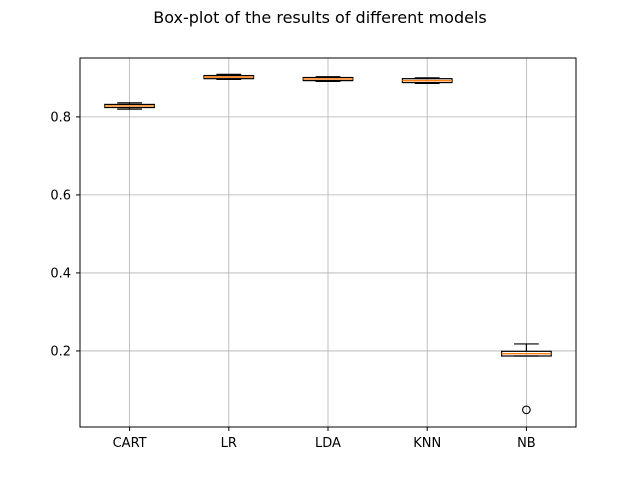  I want to click on y-tick-label: 0.4, so click(60, 273).